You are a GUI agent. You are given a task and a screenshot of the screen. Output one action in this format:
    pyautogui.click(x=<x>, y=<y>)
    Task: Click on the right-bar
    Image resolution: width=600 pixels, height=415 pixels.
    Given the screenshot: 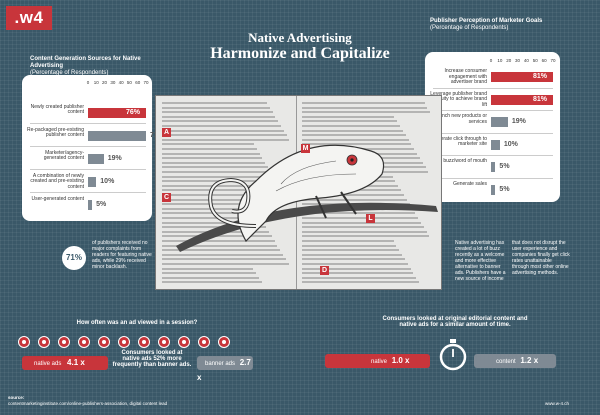 What is the action you would take?
    pyautogui.click(x=493, y=189)
    